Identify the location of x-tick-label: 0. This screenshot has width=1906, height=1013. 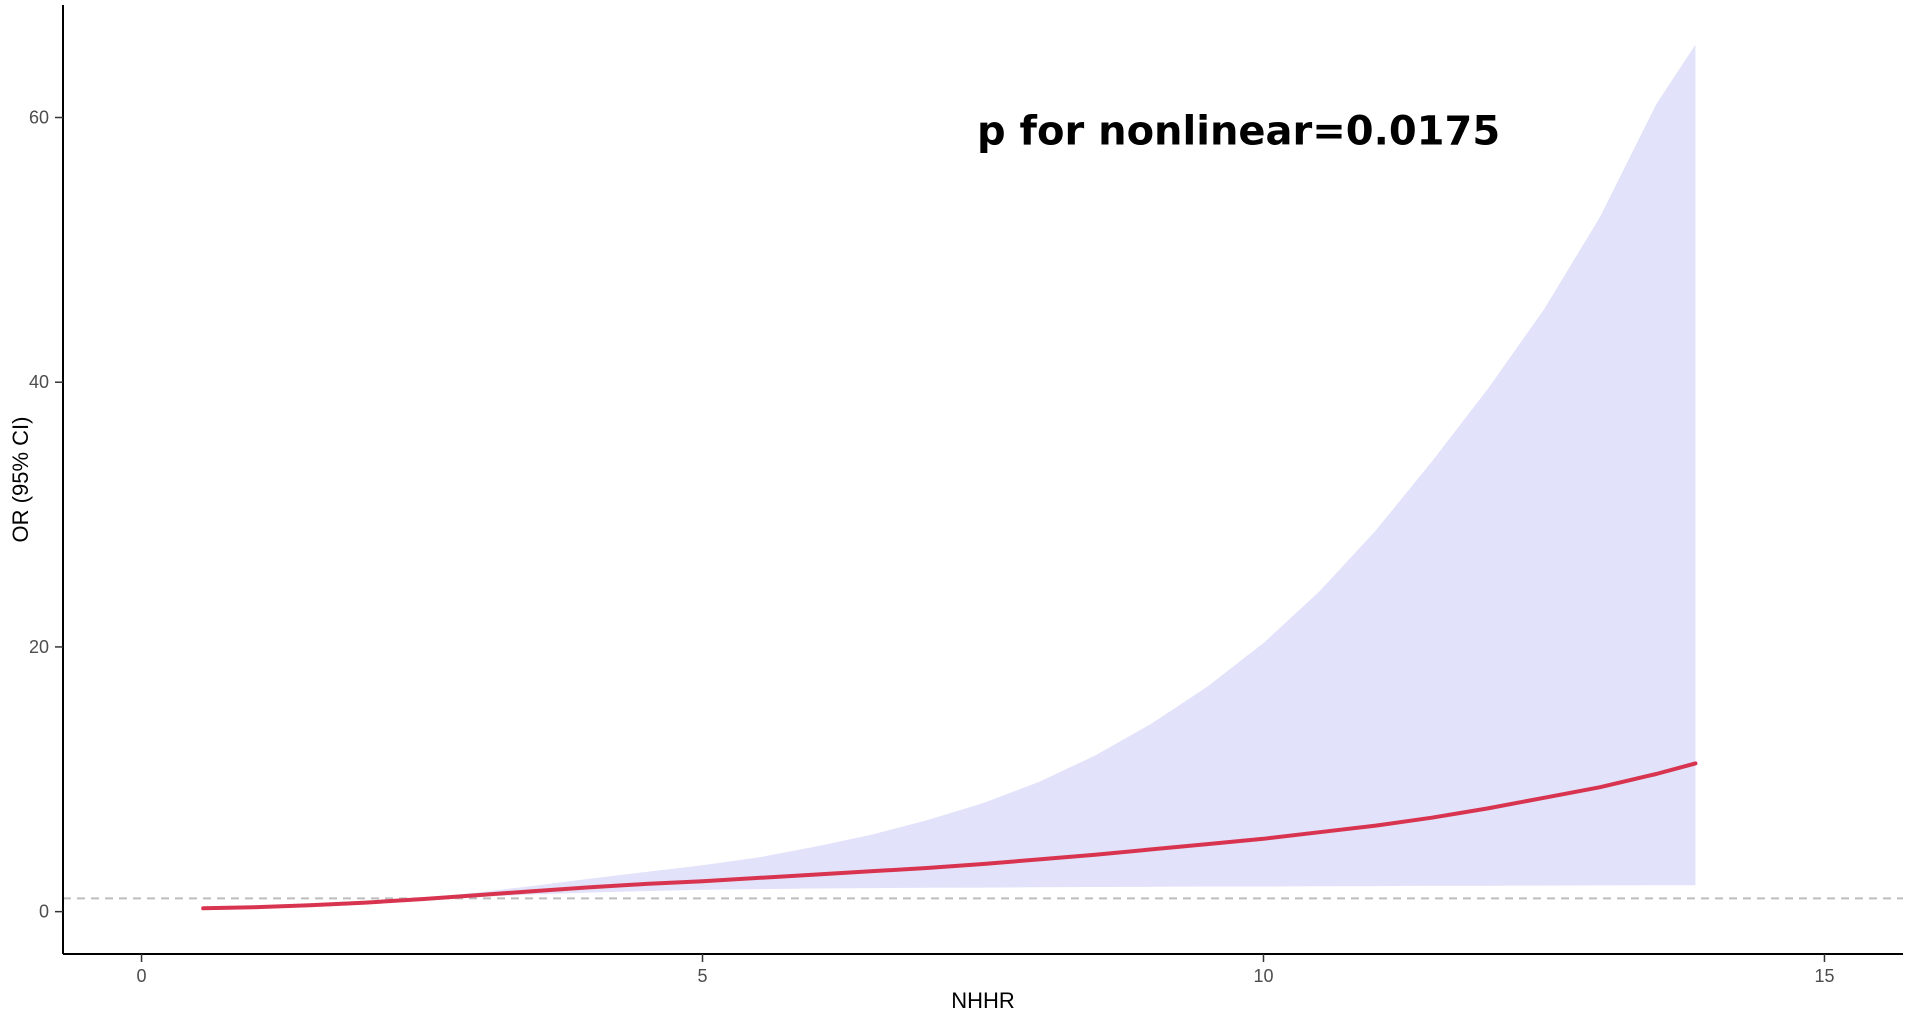
(142, 976).